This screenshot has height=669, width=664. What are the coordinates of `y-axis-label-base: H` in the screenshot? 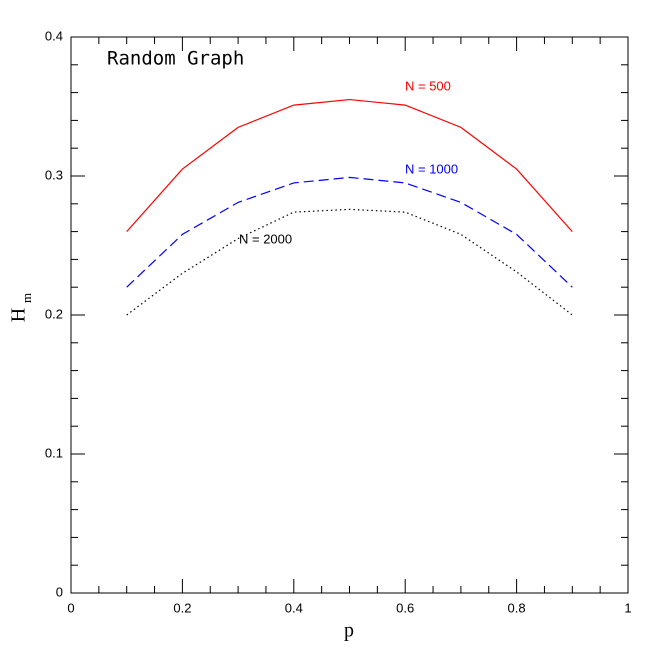 It's located at (19, 315).